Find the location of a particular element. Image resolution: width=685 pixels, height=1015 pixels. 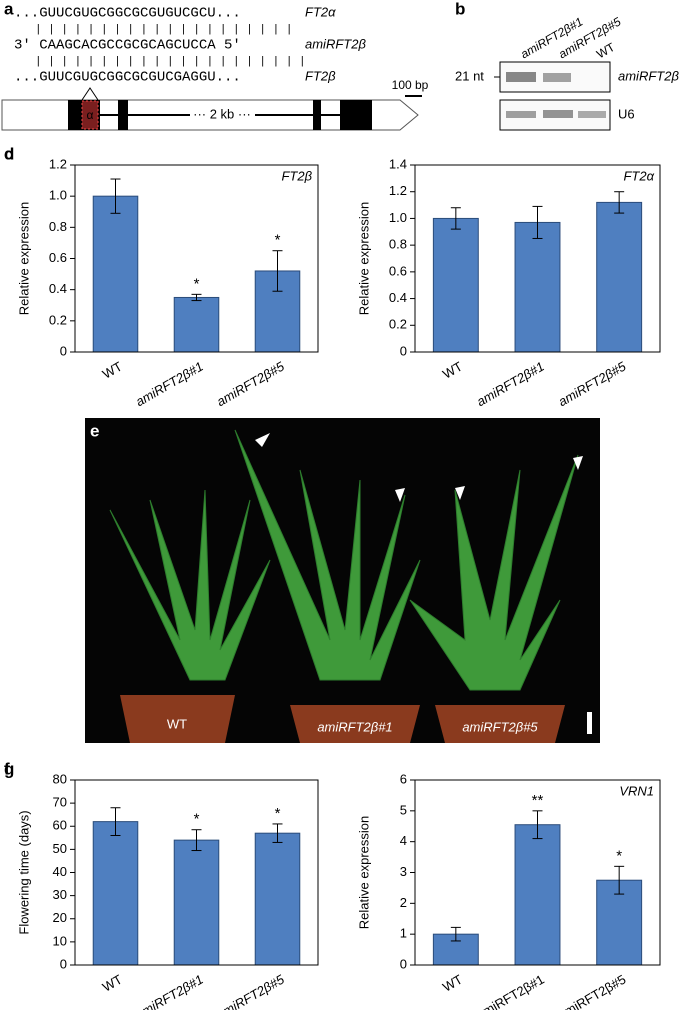

panel-label: g is located at coordinates (9, 768).